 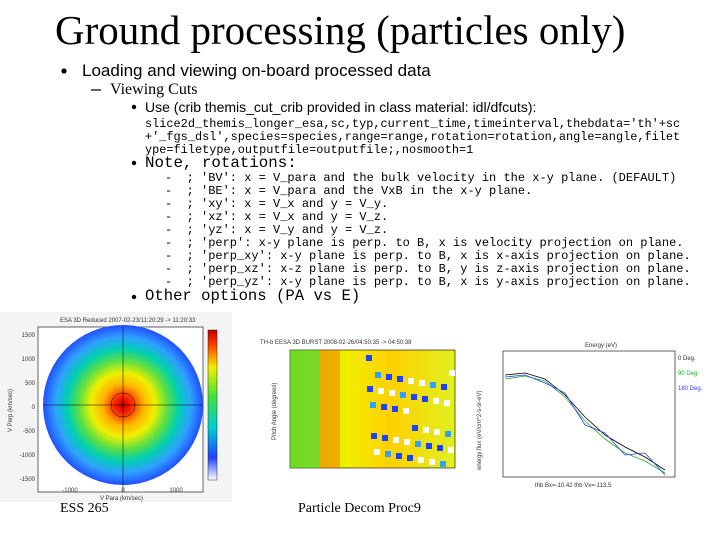 I want to click on x-tick-label: 1000, so click(x=176, y=491).